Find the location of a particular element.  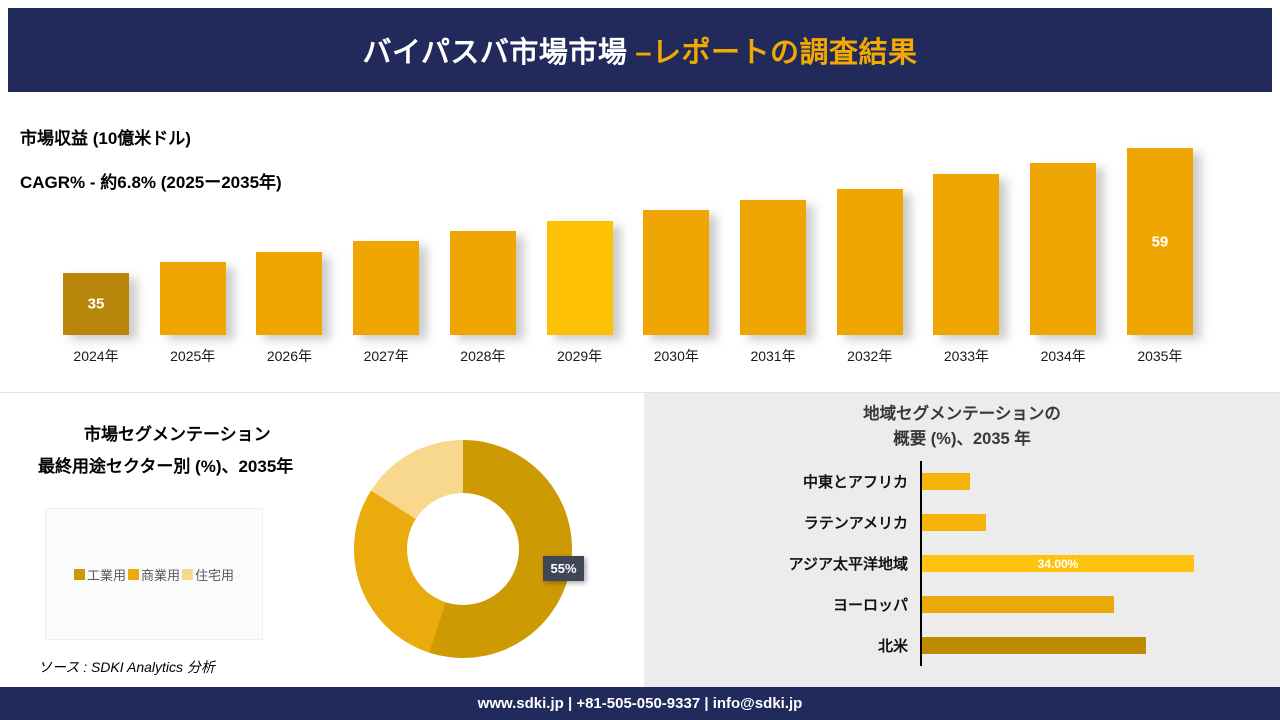

revenue-column: 2027年 is located at coordinates (386, 256).